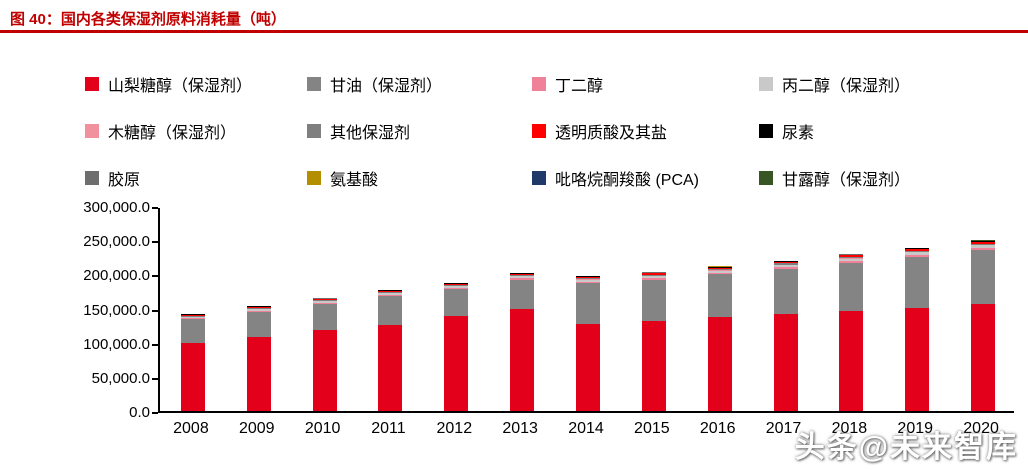  Describe the element at coordinates (116, 207) in the screenshot. I see `y-axis-label: 300,000.0` at that location.